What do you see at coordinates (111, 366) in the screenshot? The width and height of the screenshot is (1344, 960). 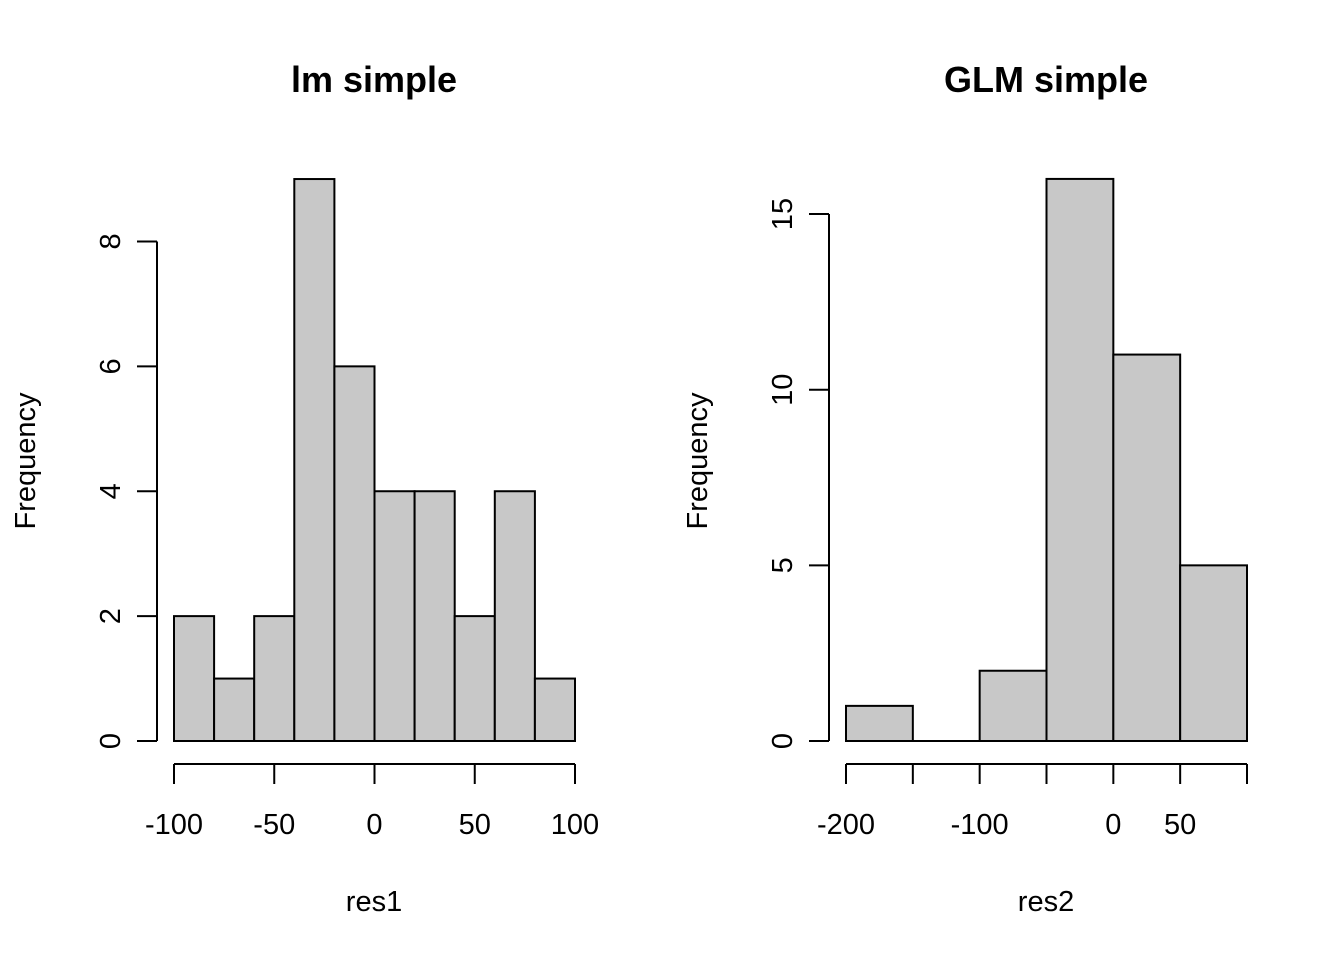 I see `y-tick-label: 6` at bounding box center [111, 366].